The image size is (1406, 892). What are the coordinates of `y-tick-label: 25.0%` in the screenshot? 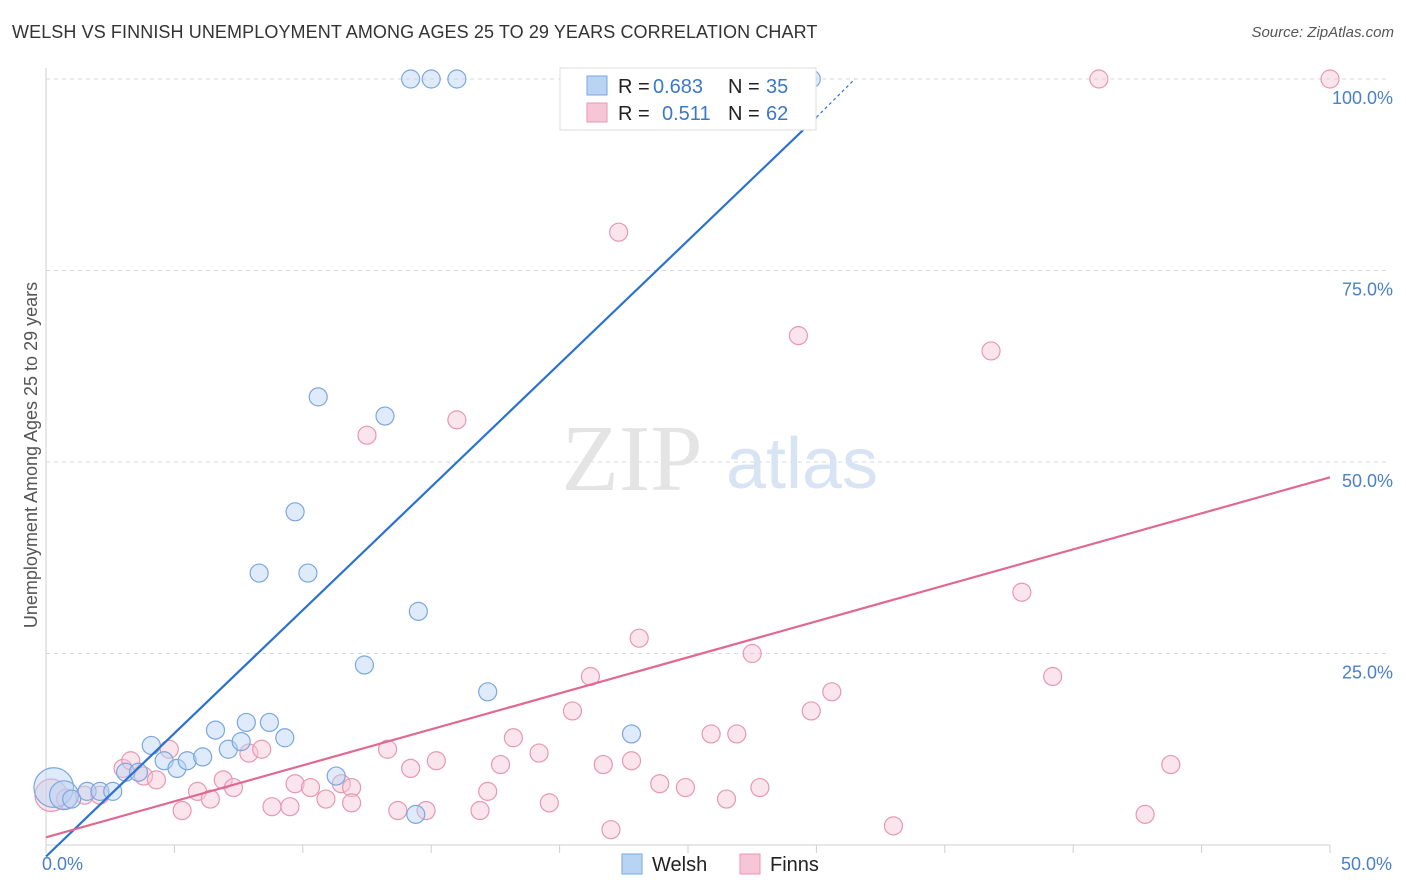 It's located at (1367, 673).